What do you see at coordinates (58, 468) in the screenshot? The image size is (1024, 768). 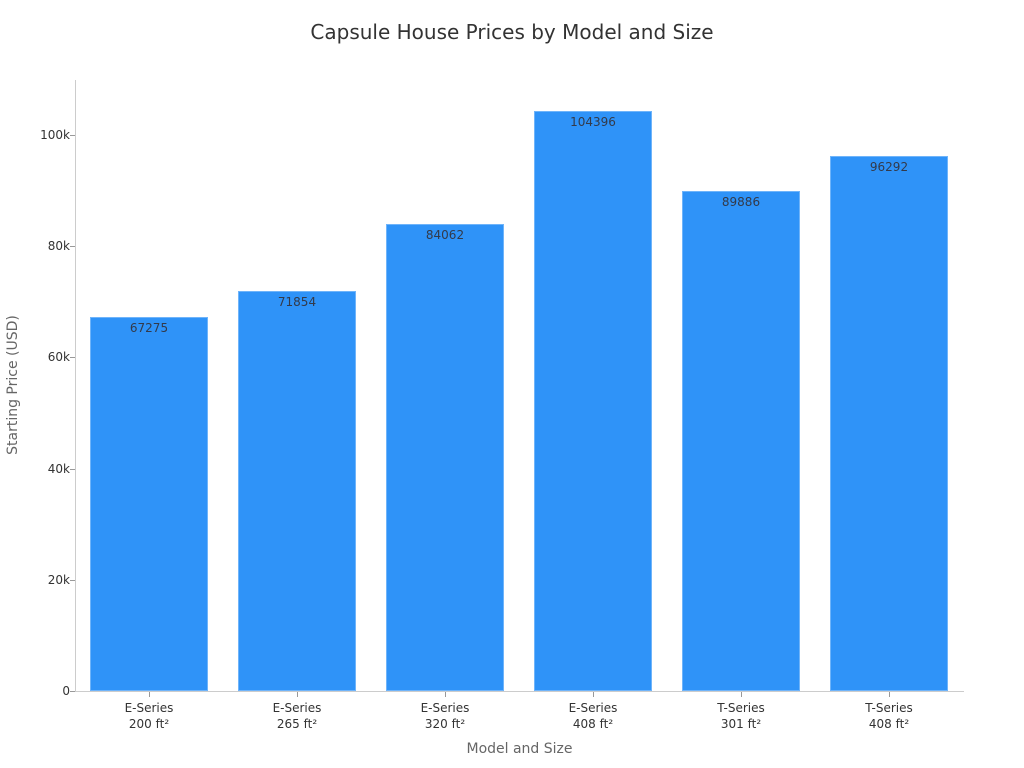 I see `y-tick-label: 40k` at bounding box center [58, 468].